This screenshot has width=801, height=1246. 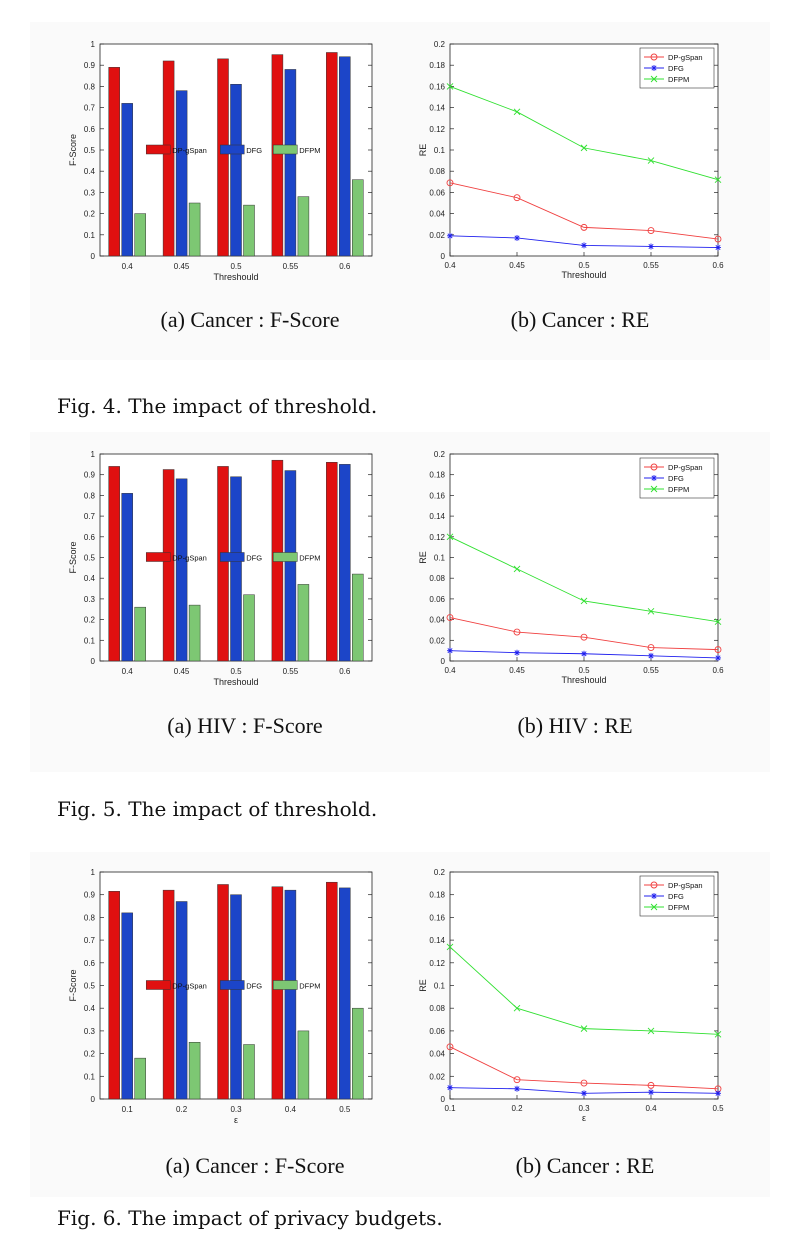 What do you see at coordinates (255, 1165) in the screenshot?
I see `subcaption: (a) Cancer : F-Score` at bounding box center [255, 1165].